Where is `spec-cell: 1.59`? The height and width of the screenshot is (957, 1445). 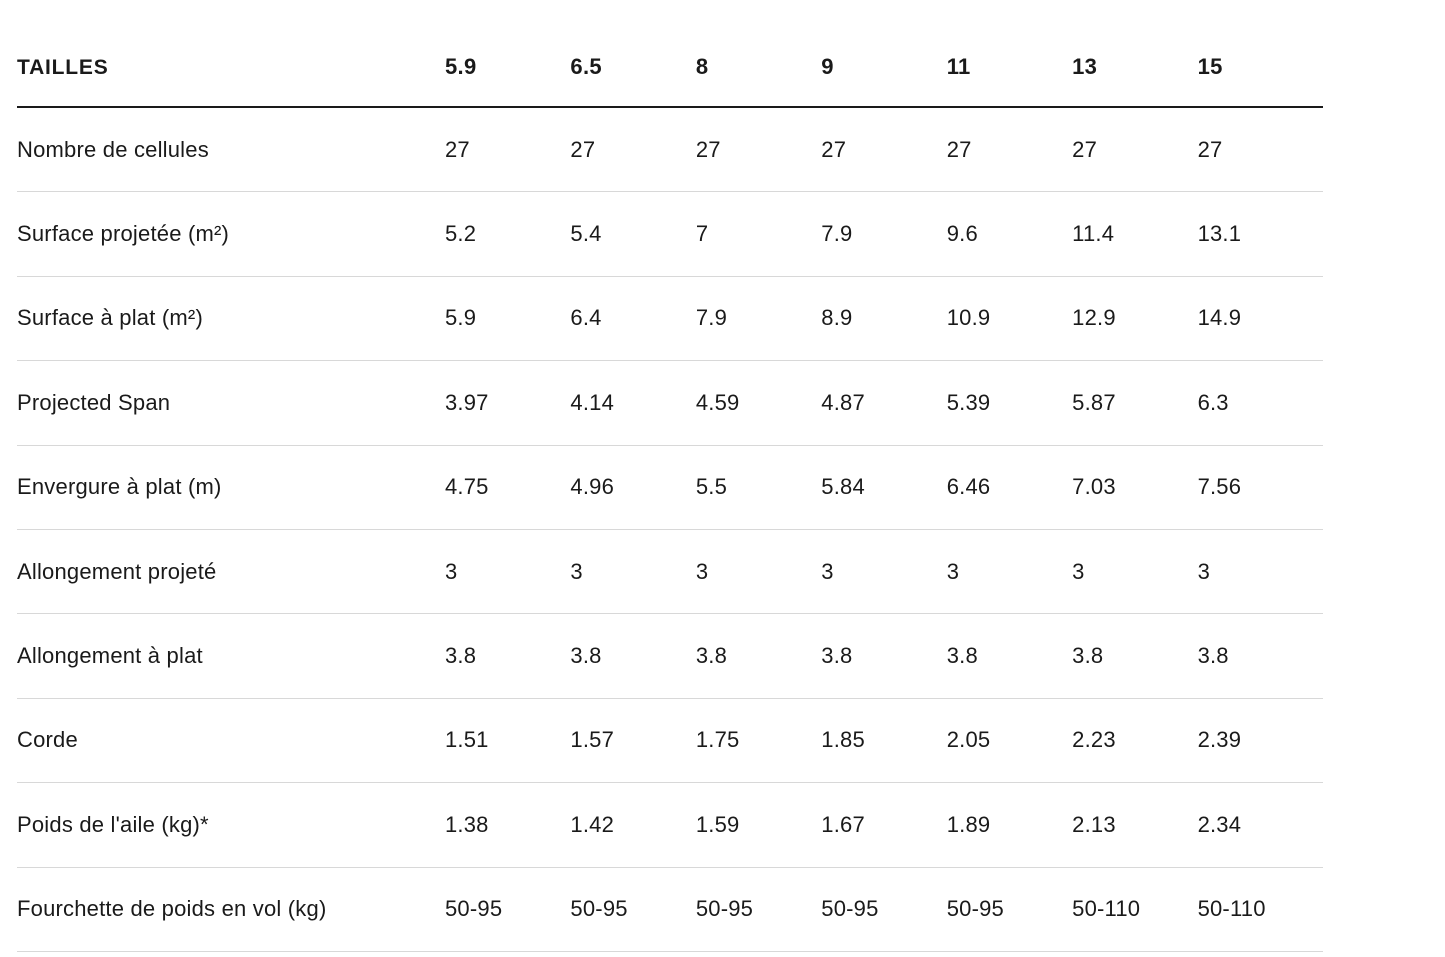 spec-cell: 1.59 is located at coordinates (717, 824).